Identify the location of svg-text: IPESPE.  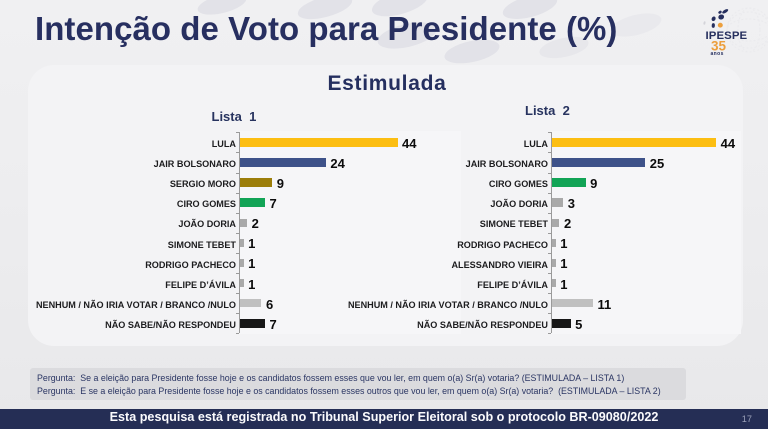
(727, 36).